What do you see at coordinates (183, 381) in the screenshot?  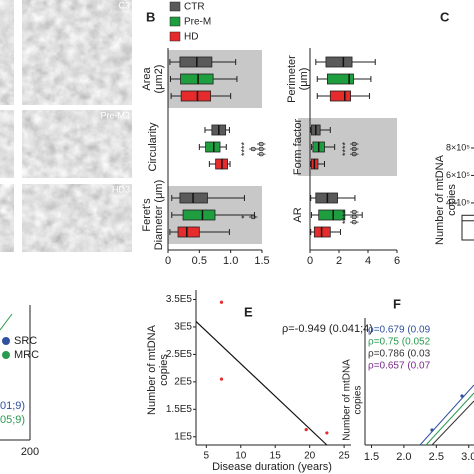 I see `y-tick-label: 2E5` at bounding box center [183, 381].